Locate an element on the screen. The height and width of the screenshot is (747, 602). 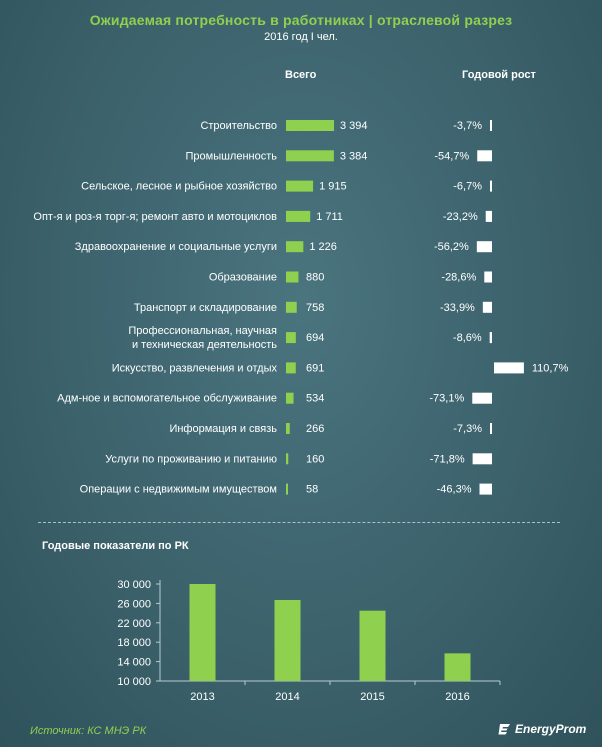
total-value-label: 266 is located at coordinates (315, 429).